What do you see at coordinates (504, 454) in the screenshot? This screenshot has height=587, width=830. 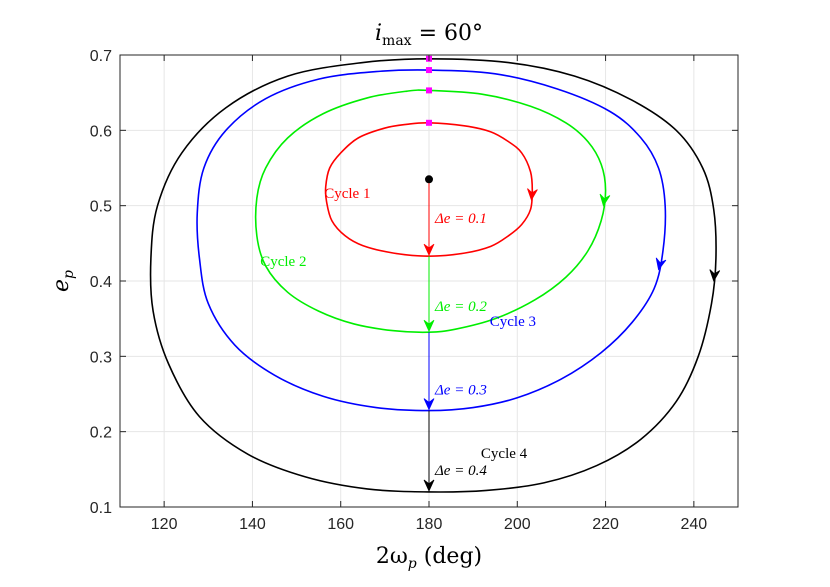 I see `cycle-label: Cycle 4` at bounding box center [504, 454].